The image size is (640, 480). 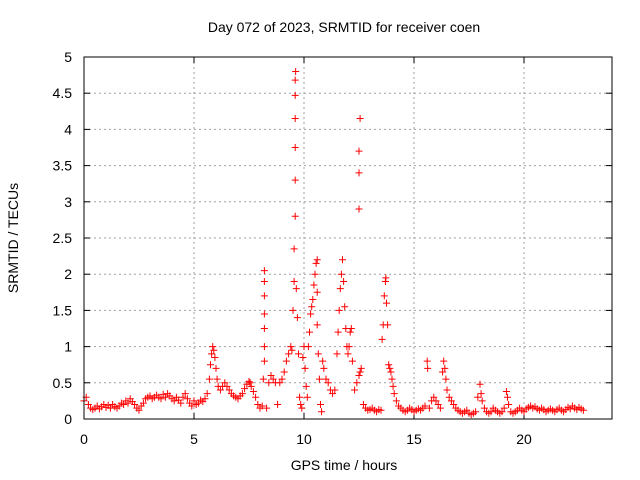 What do you see at coordinates (68, 274) in the screenshot?
I see `y-tick-label: 2` at bounding box center [68, 274].